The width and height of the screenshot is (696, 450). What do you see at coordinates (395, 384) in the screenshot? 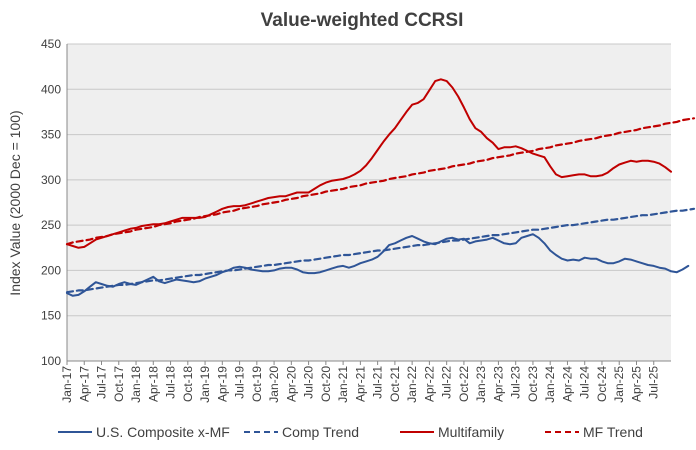
I see `x-tick-label: Oct-21` at bounding box center [395, 384].